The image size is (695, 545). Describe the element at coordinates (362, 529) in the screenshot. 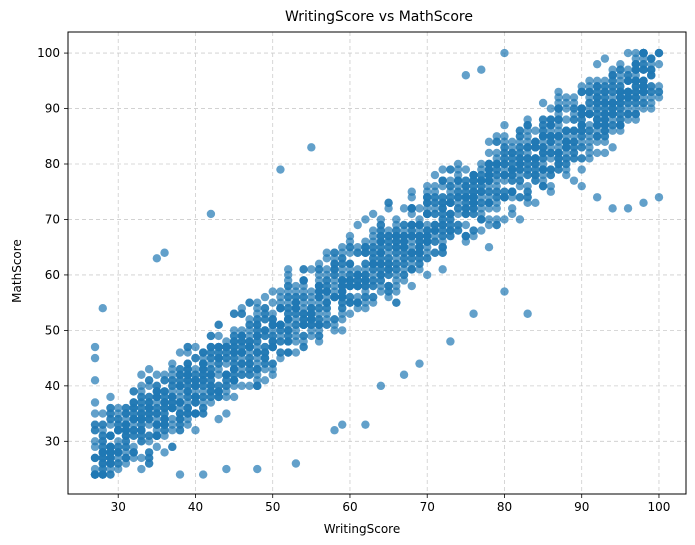

I see `x-axis-label: WritingScore` at that location.